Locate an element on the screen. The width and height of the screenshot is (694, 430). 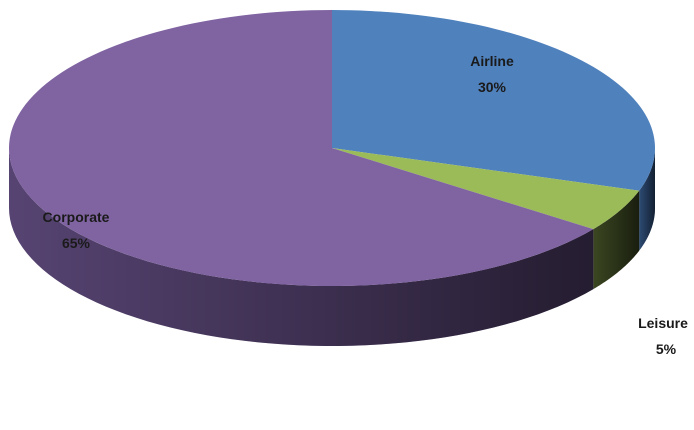
slice-value-leisure: 5% is located at coordinates (666, 349).